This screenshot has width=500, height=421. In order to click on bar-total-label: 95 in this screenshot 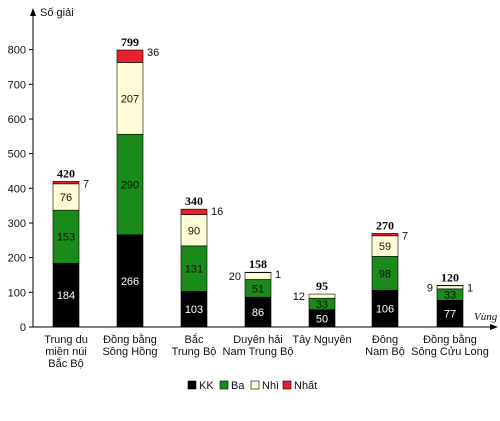, I will do `click(322, 286)`.